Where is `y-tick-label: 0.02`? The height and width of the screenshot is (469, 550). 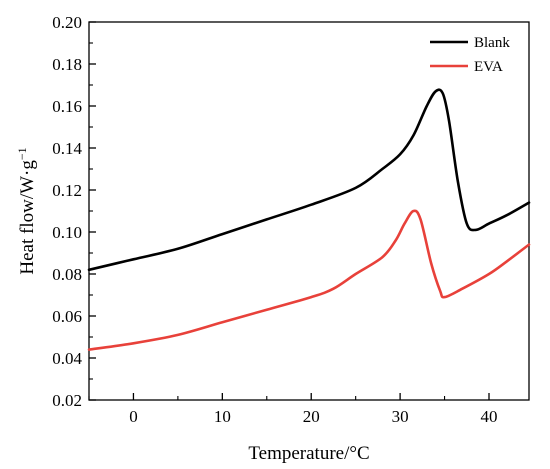 y-tick-label: 0.02 is located at coordinates (67, 400).